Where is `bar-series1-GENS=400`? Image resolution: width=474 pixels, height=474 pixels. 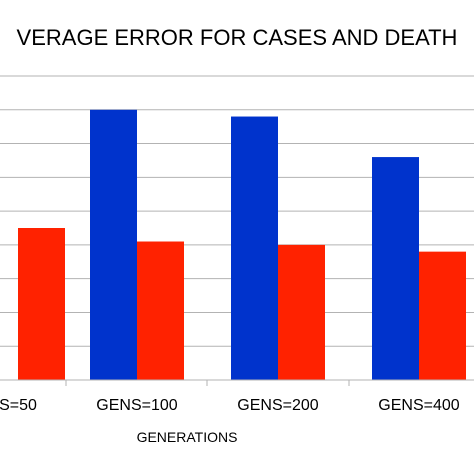
bar-series1-GENS=400 is located at coordinates (395, 268).